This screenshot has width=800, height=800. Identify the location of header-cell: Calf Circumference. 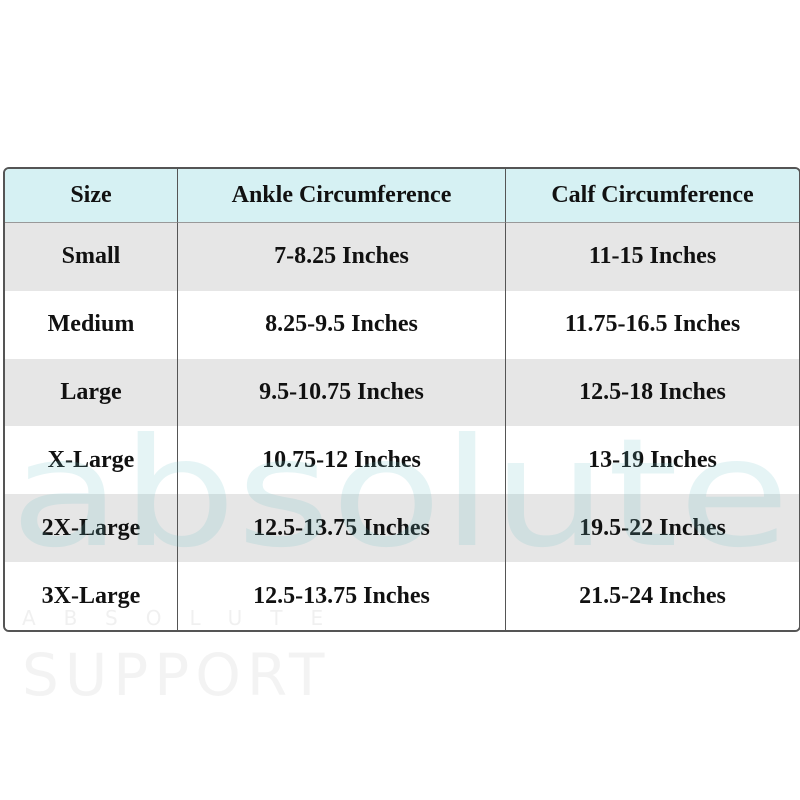
(652, 196).